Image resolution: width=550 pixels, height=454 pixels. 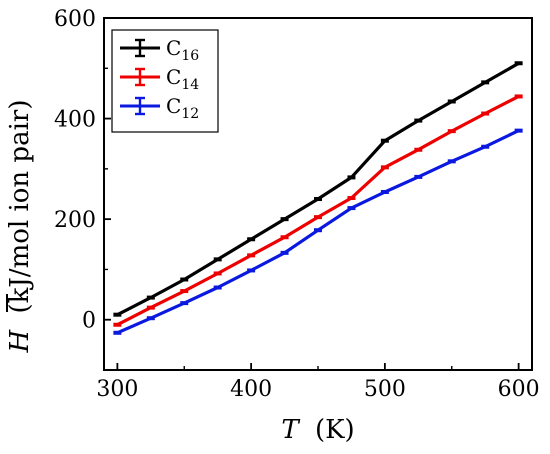 I want to click on y-tick-label: 400, so click(x=75, y=120).